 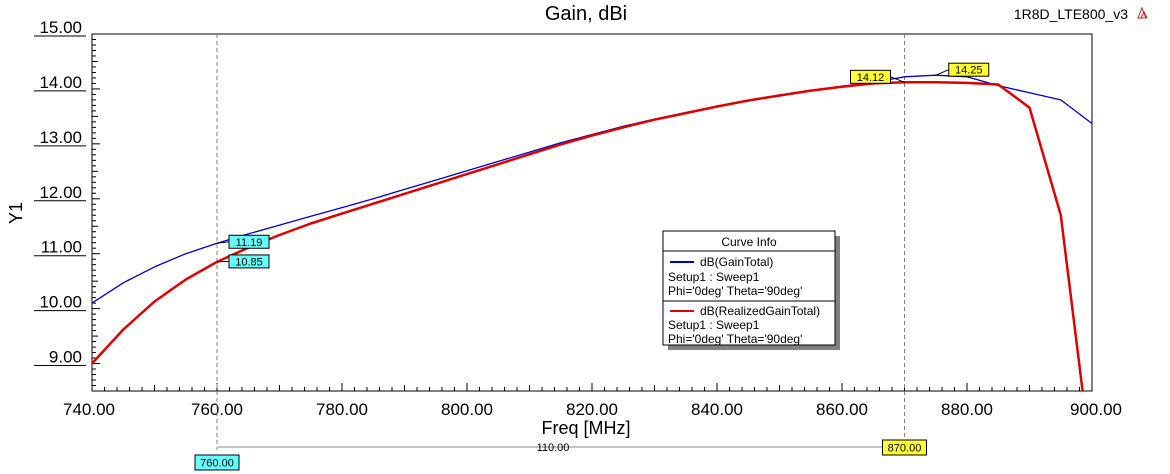 I want to click on chart-title: Gain, dBi, so click(x=586, y=14).